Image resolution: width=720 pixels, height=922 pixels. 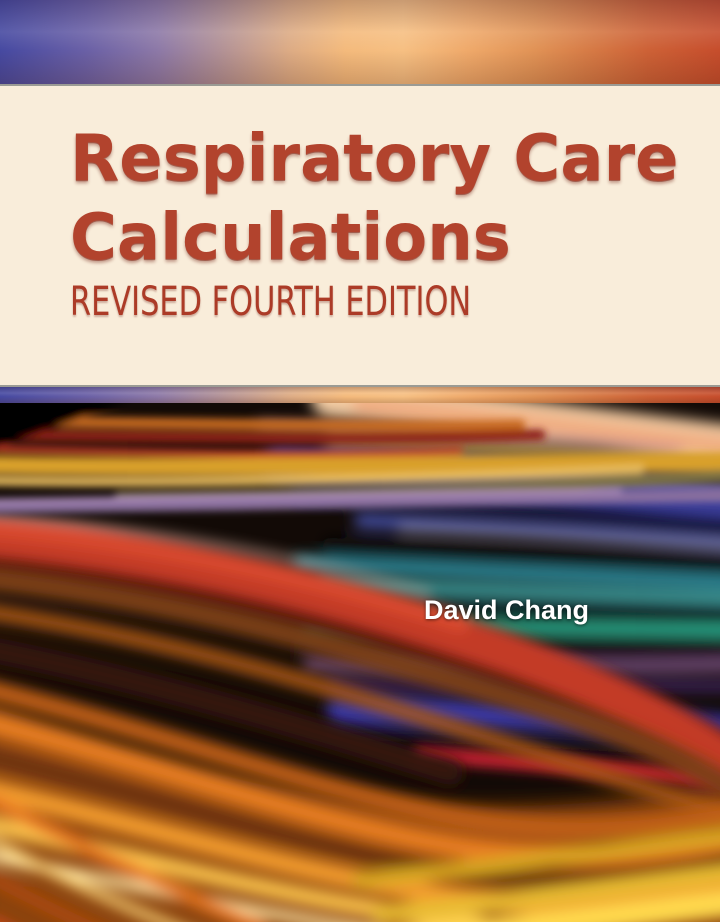 What do you see at coordinates (360, 43) in the screenshot?
I see `top-gradient-bar` at bounding box center [360, 43].